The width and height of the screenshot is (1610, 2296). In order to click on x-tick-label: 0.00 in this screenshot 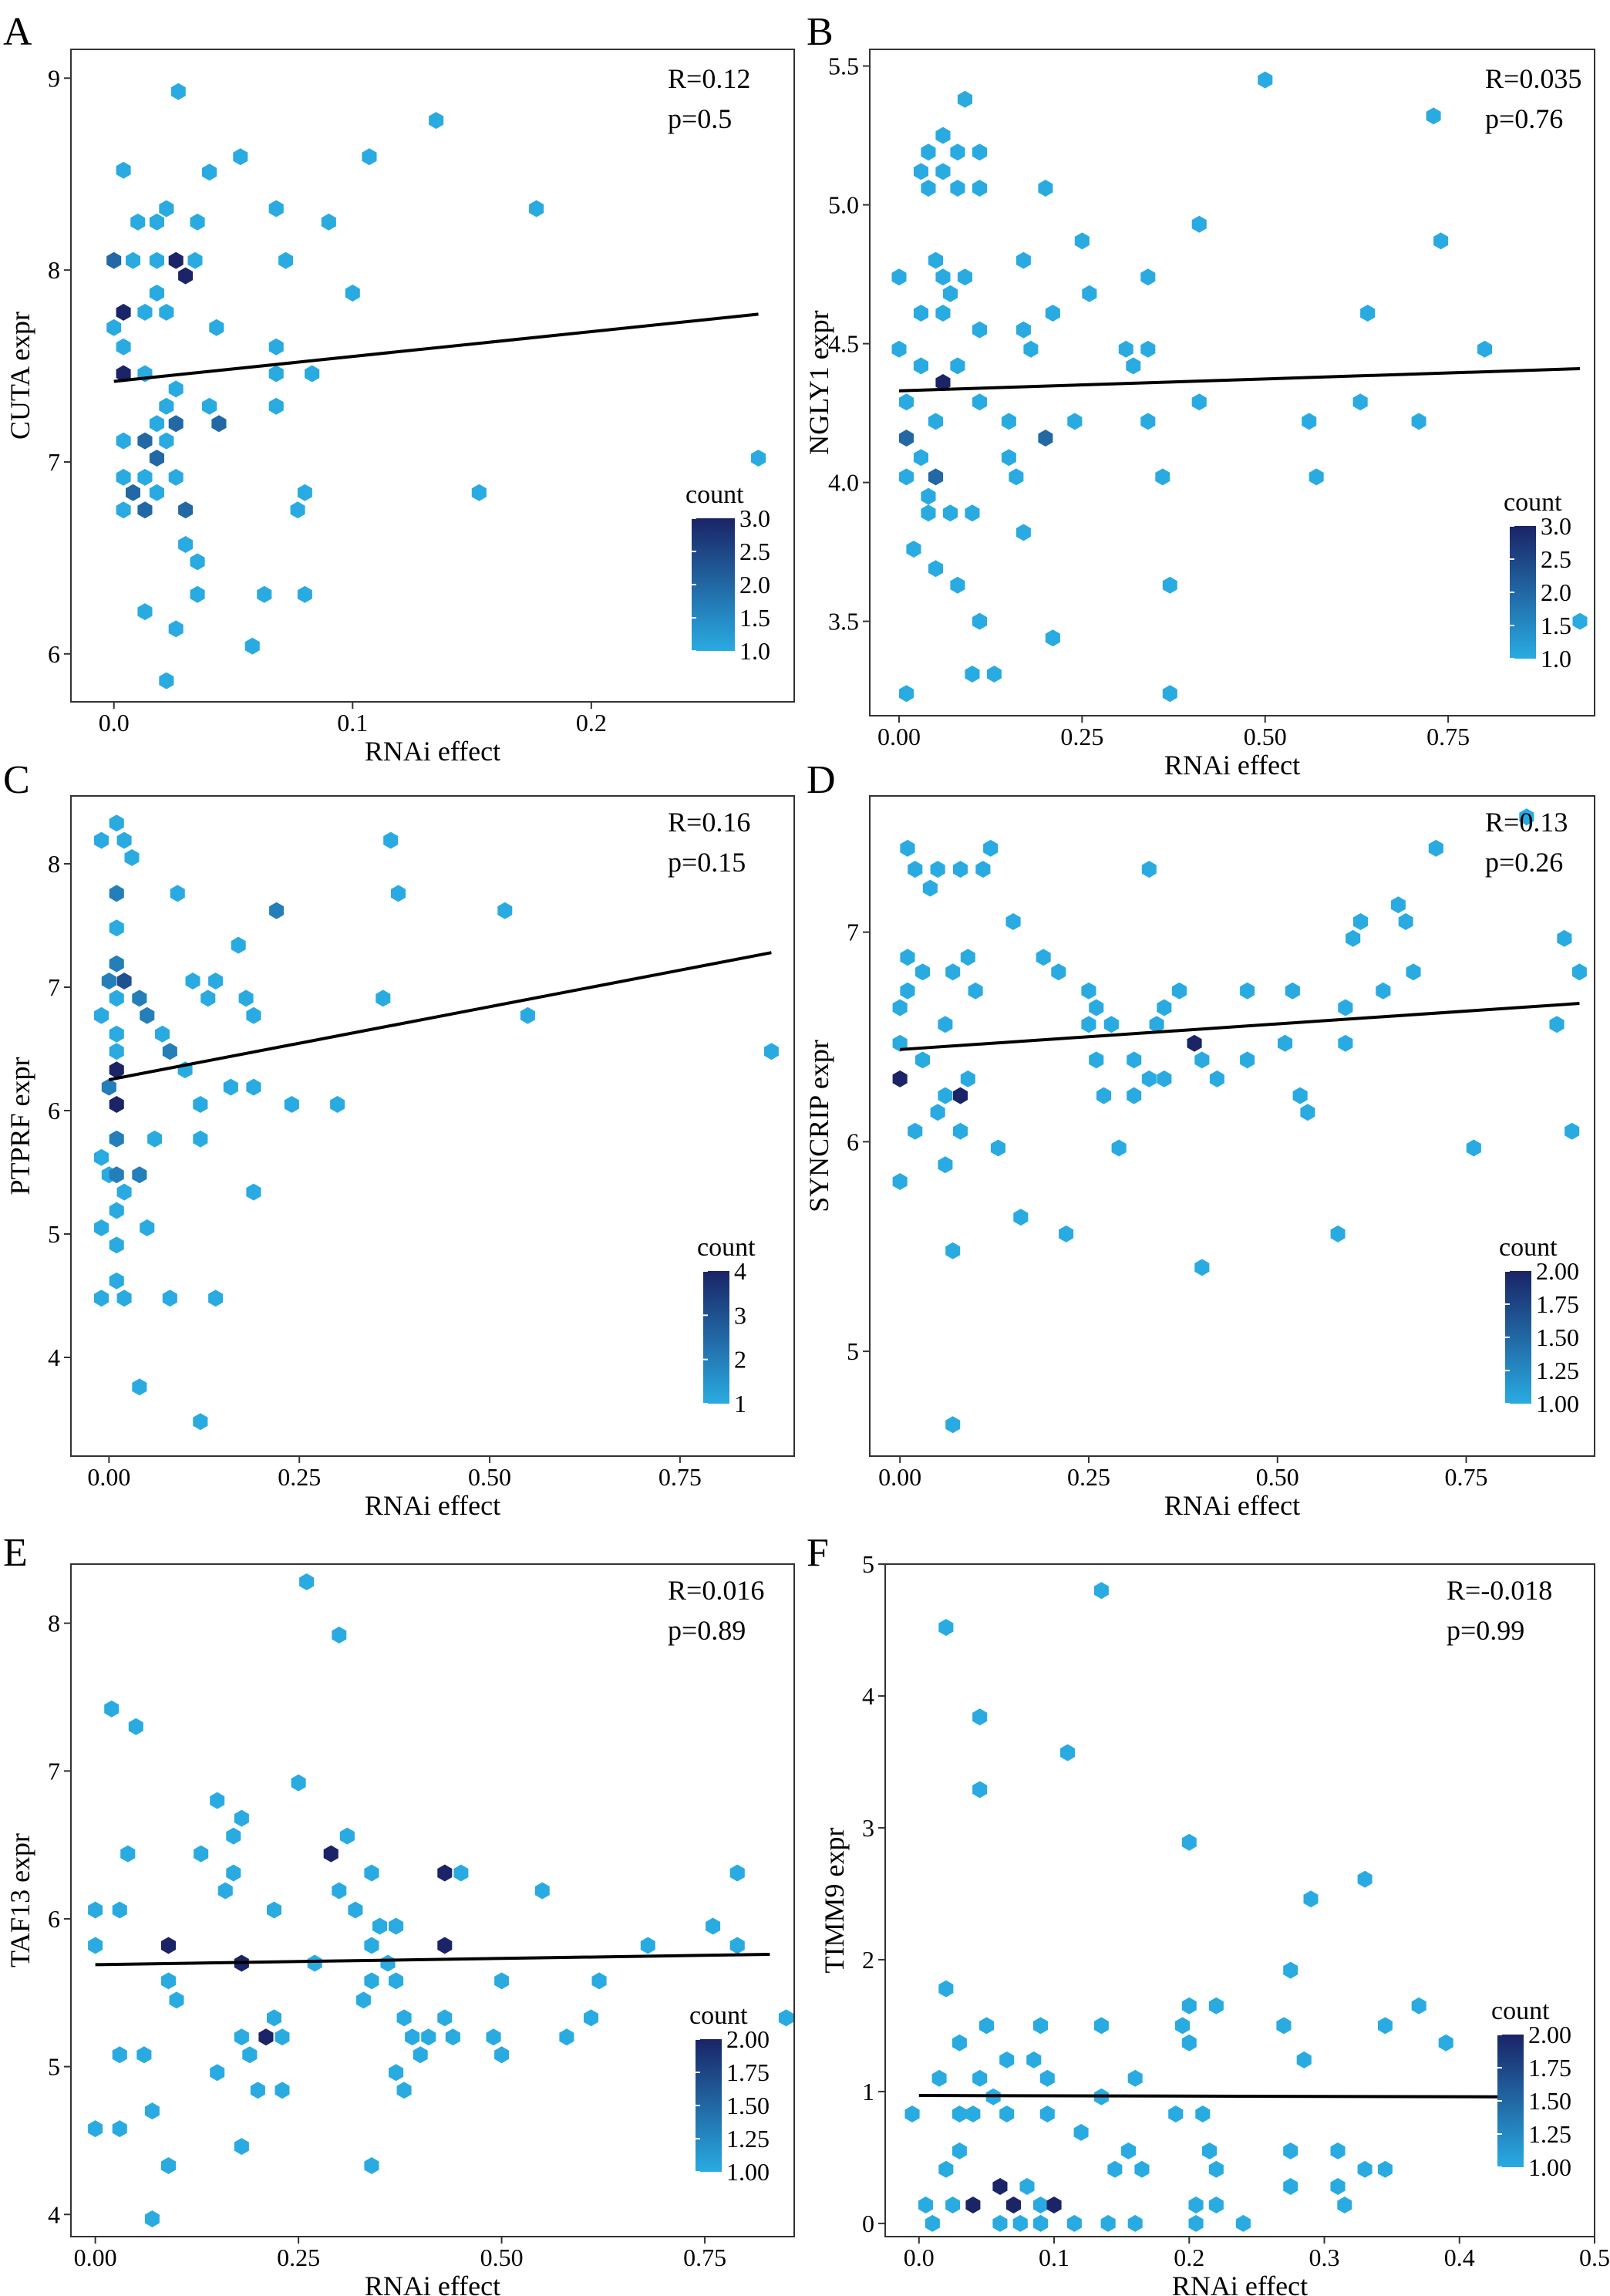, I will do `click(95, 2257)`.